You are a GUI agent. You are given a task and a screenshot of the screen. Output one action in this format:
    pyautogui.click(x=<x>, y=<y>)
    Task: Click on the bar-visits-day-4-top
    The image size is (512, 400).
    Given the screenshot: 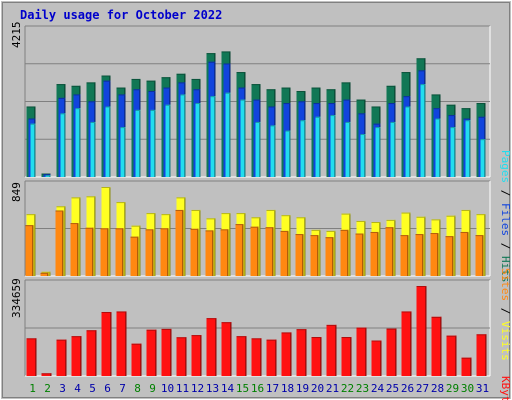 What is the action you would take?
    pyautogui.click(x=76, y=198)
    